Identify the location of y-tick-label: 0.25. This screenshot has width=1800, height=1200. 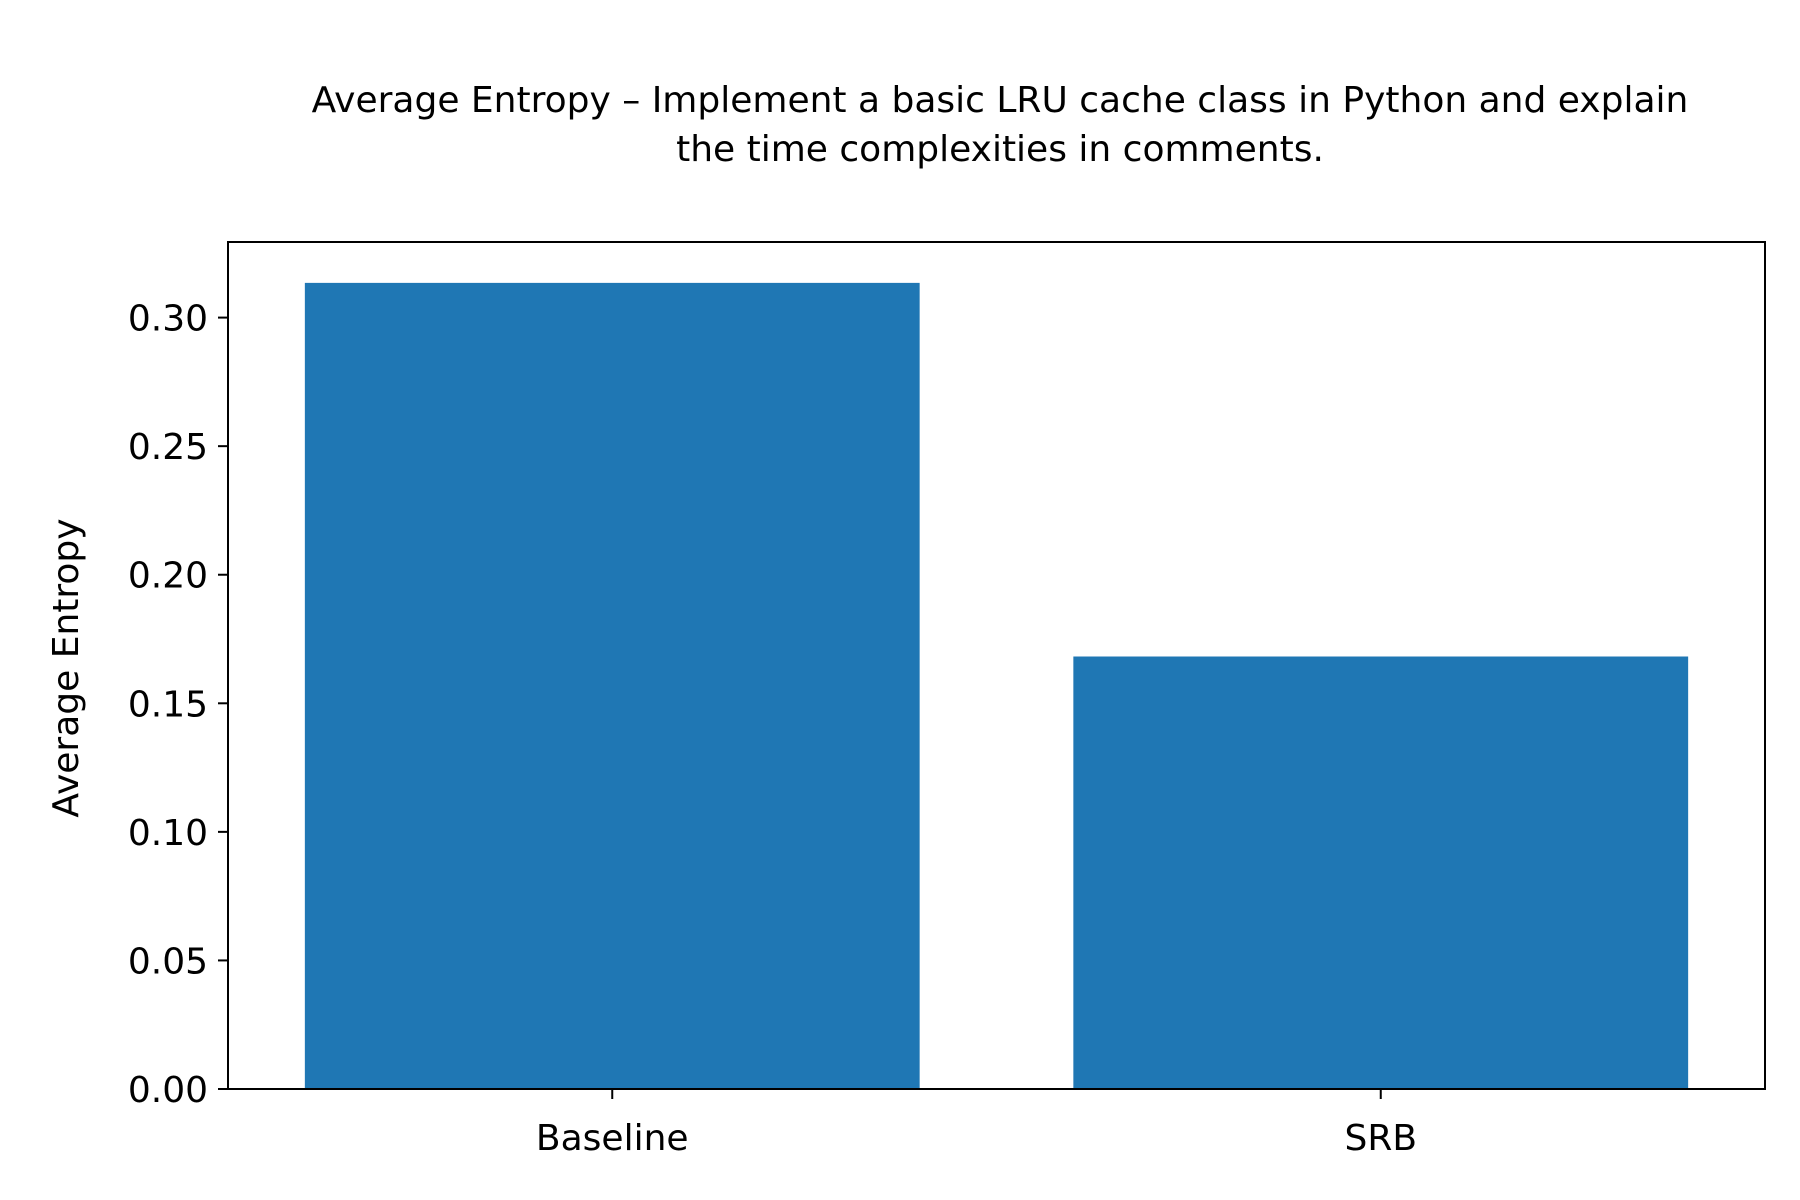
(168, 447).